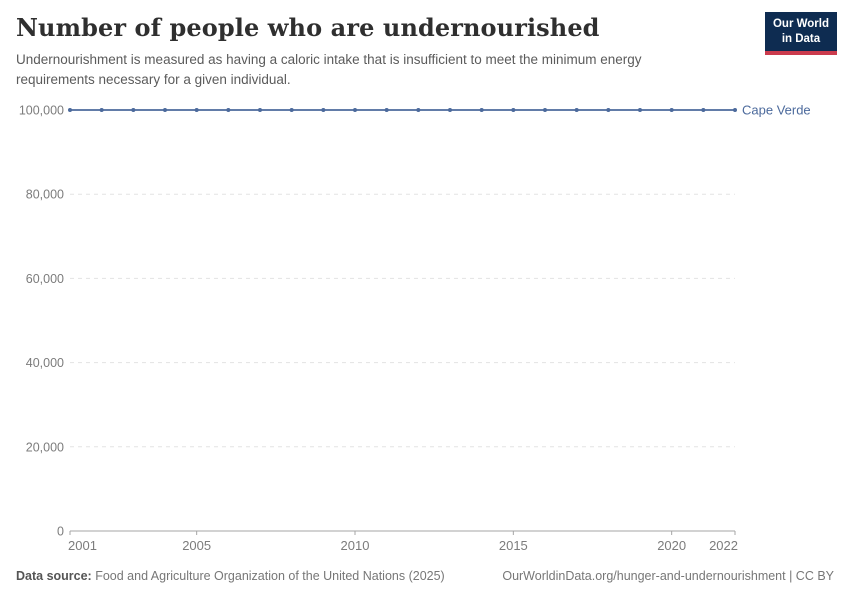  I want to click on x-axis-tick-label: 2020, so click(671, 545).